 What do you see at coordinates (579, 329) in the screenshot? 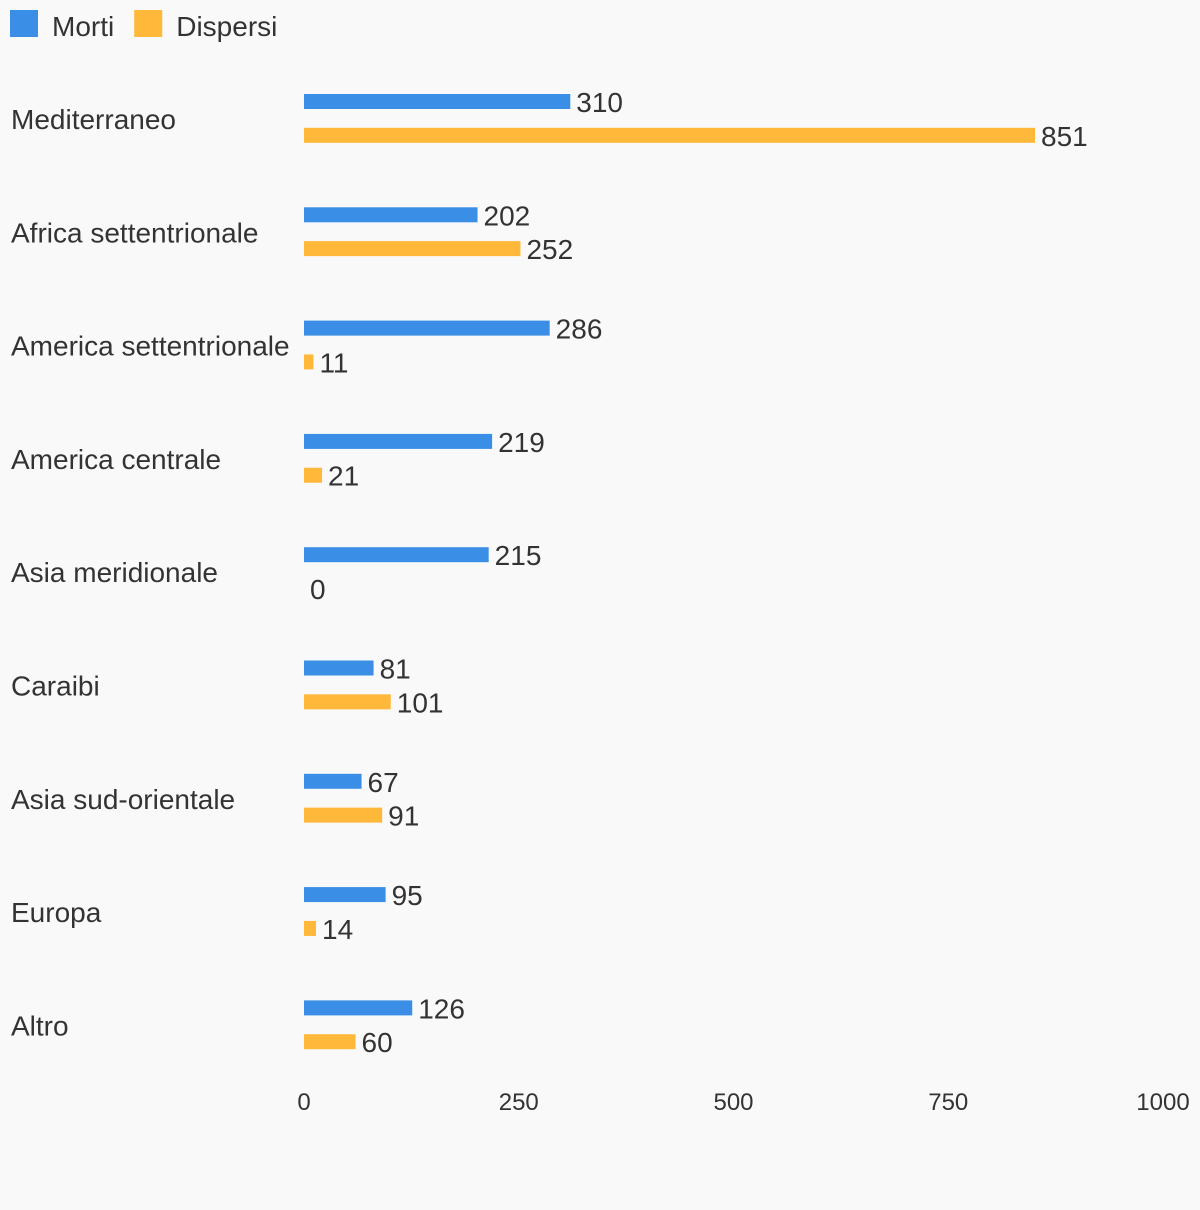
I see `value-label-morti: 286` at bounding box center [579, 329].